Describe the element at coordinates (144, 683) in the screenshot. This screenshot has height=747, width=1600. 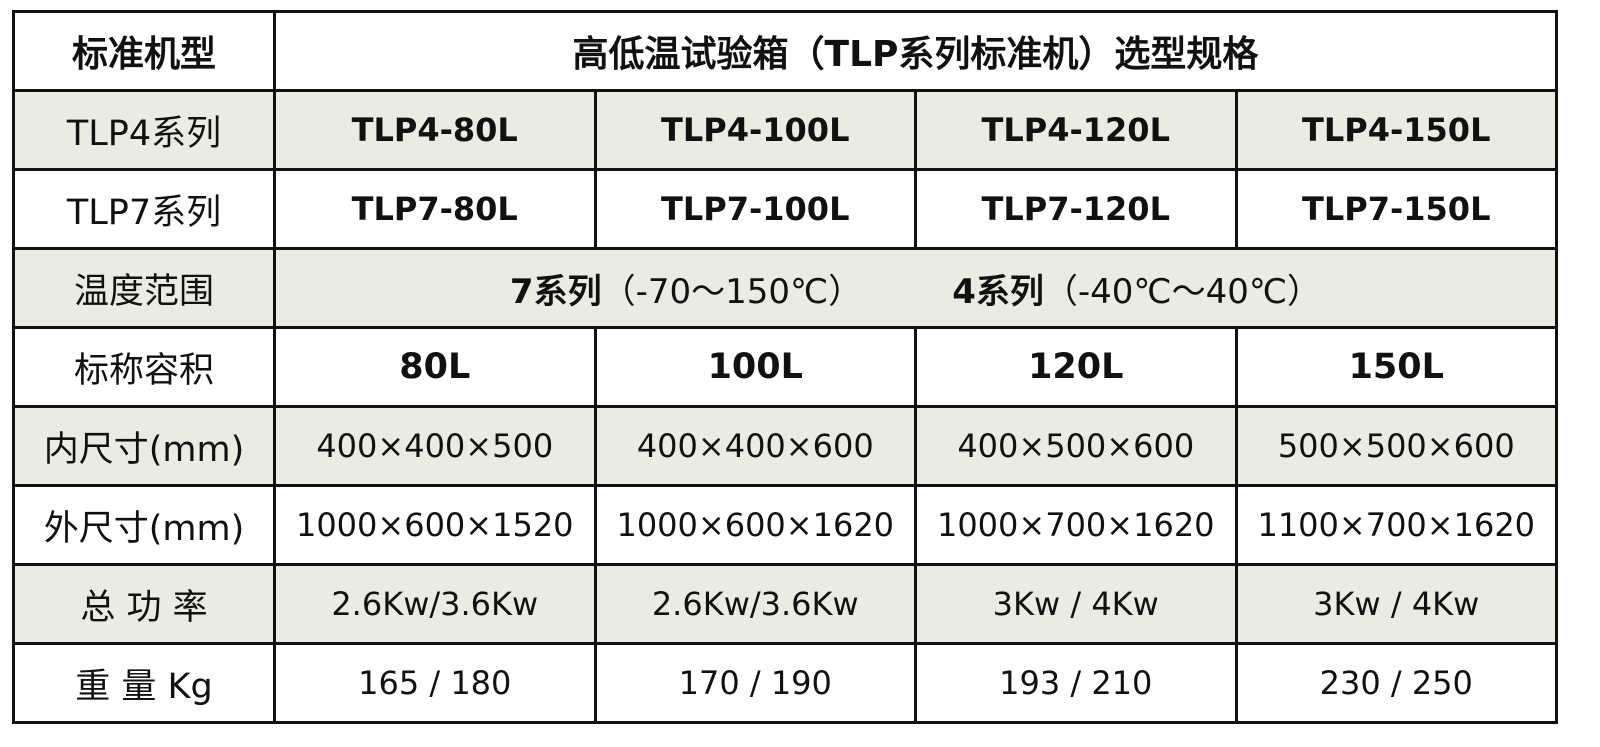
I see `row-label: 重 量 Kg` at that location.